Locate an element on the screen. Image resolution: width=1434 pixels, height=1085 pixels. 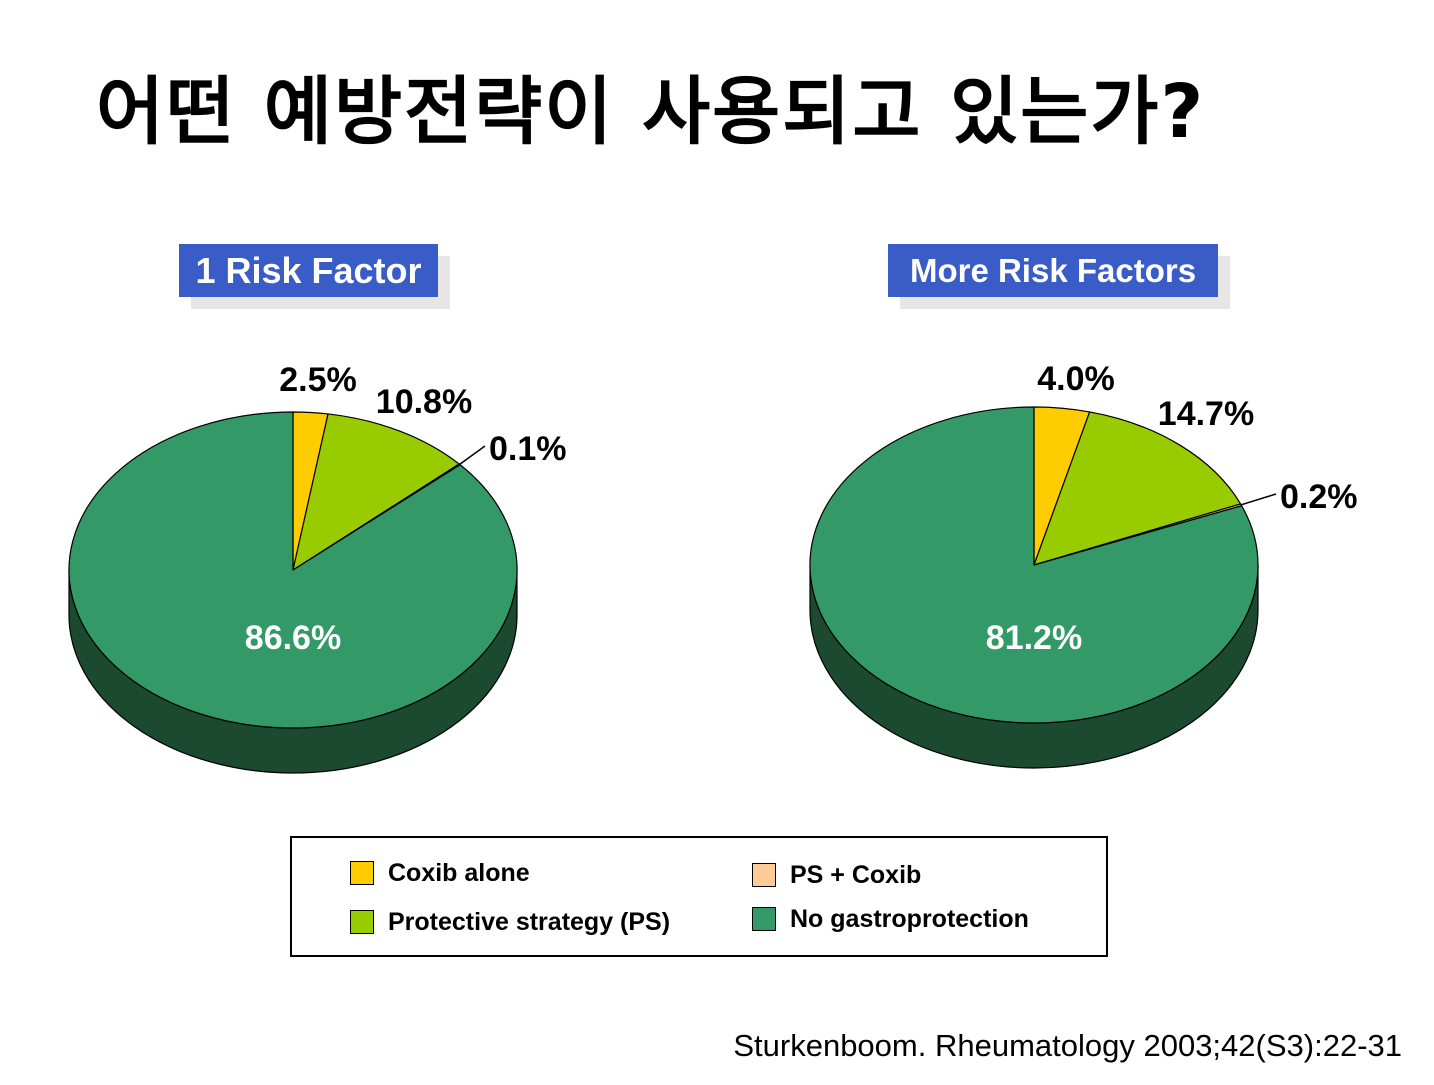
pie-chart-1-risk-factor: 2.5% 10.8% 0.1% 86.6% is located at coordinates (317, 567).